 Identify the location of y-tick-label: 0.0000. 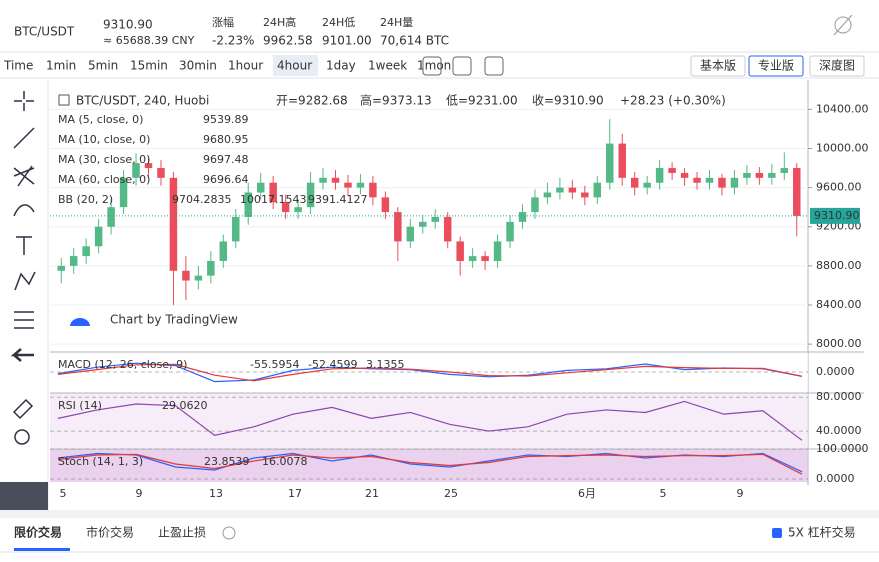
(835, 371).